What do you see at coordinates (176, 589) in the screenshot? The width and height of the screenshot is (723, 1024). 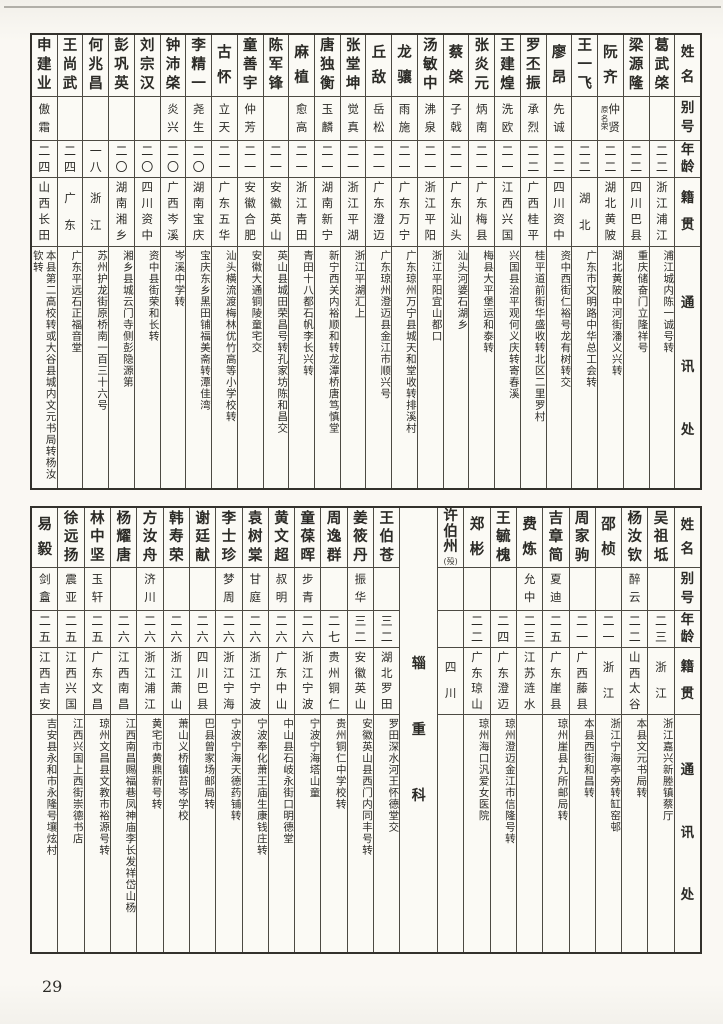 I see `alias-cell` at bounding box center [176, 589].